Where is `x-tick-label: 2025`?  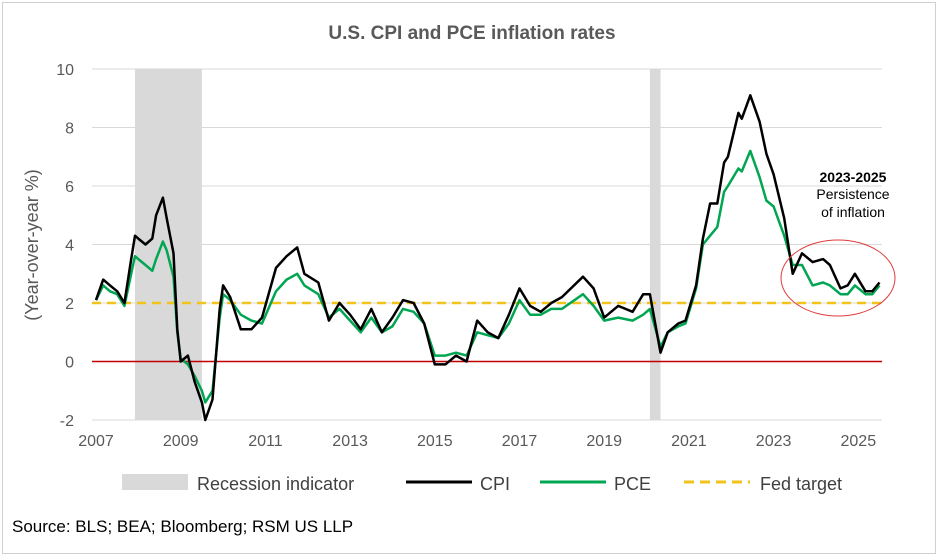 x-tick-label: 2025 is located at coordinates (859, 441).